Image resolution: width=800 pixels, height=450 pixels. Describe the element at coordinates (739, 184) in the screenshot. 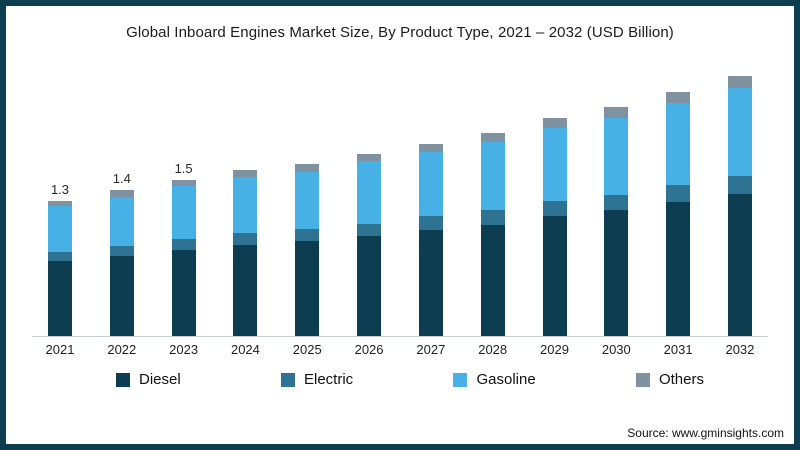

I see `bar-segment-electric-2032` at that location.